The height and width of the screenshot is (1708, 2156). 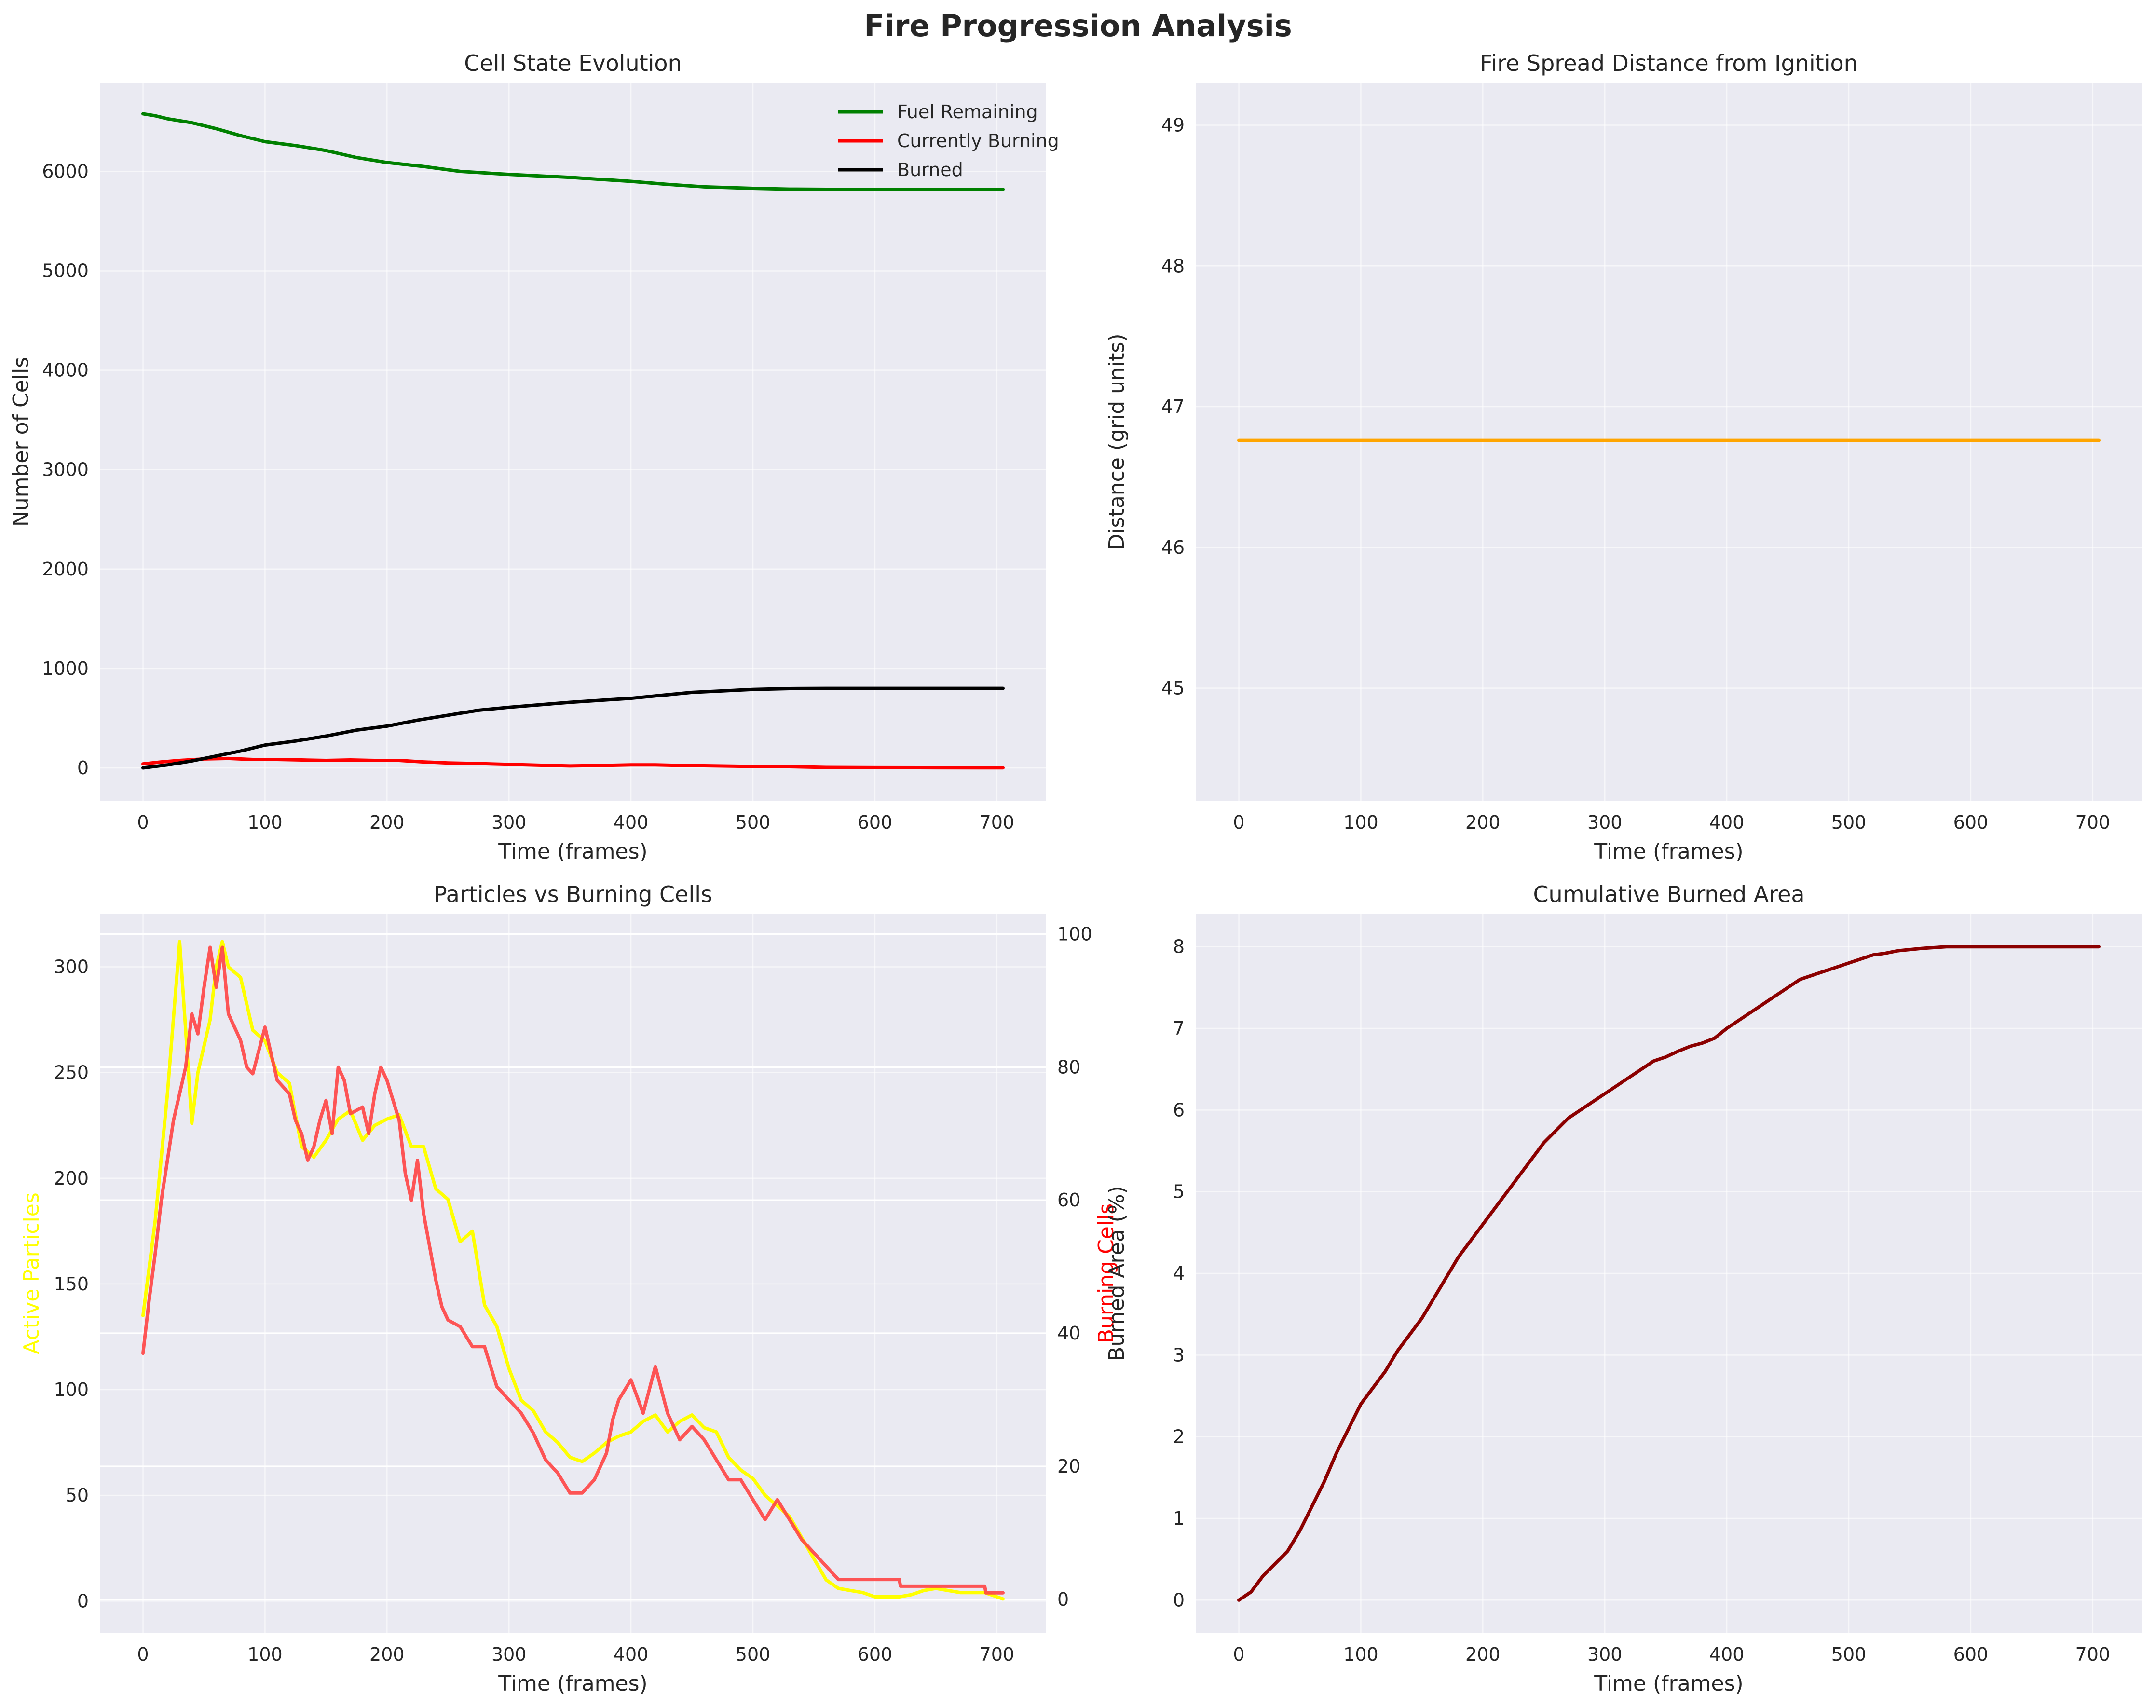 I want to click on y-tick-label: 2, so click(x=1179, y=1437).